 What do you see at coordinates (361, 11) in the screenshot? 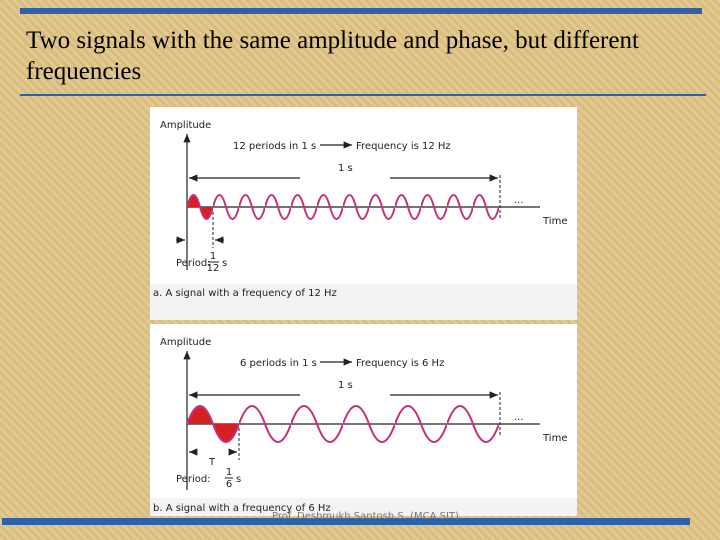
I see `top-bar` at bounding box center [361, 11].